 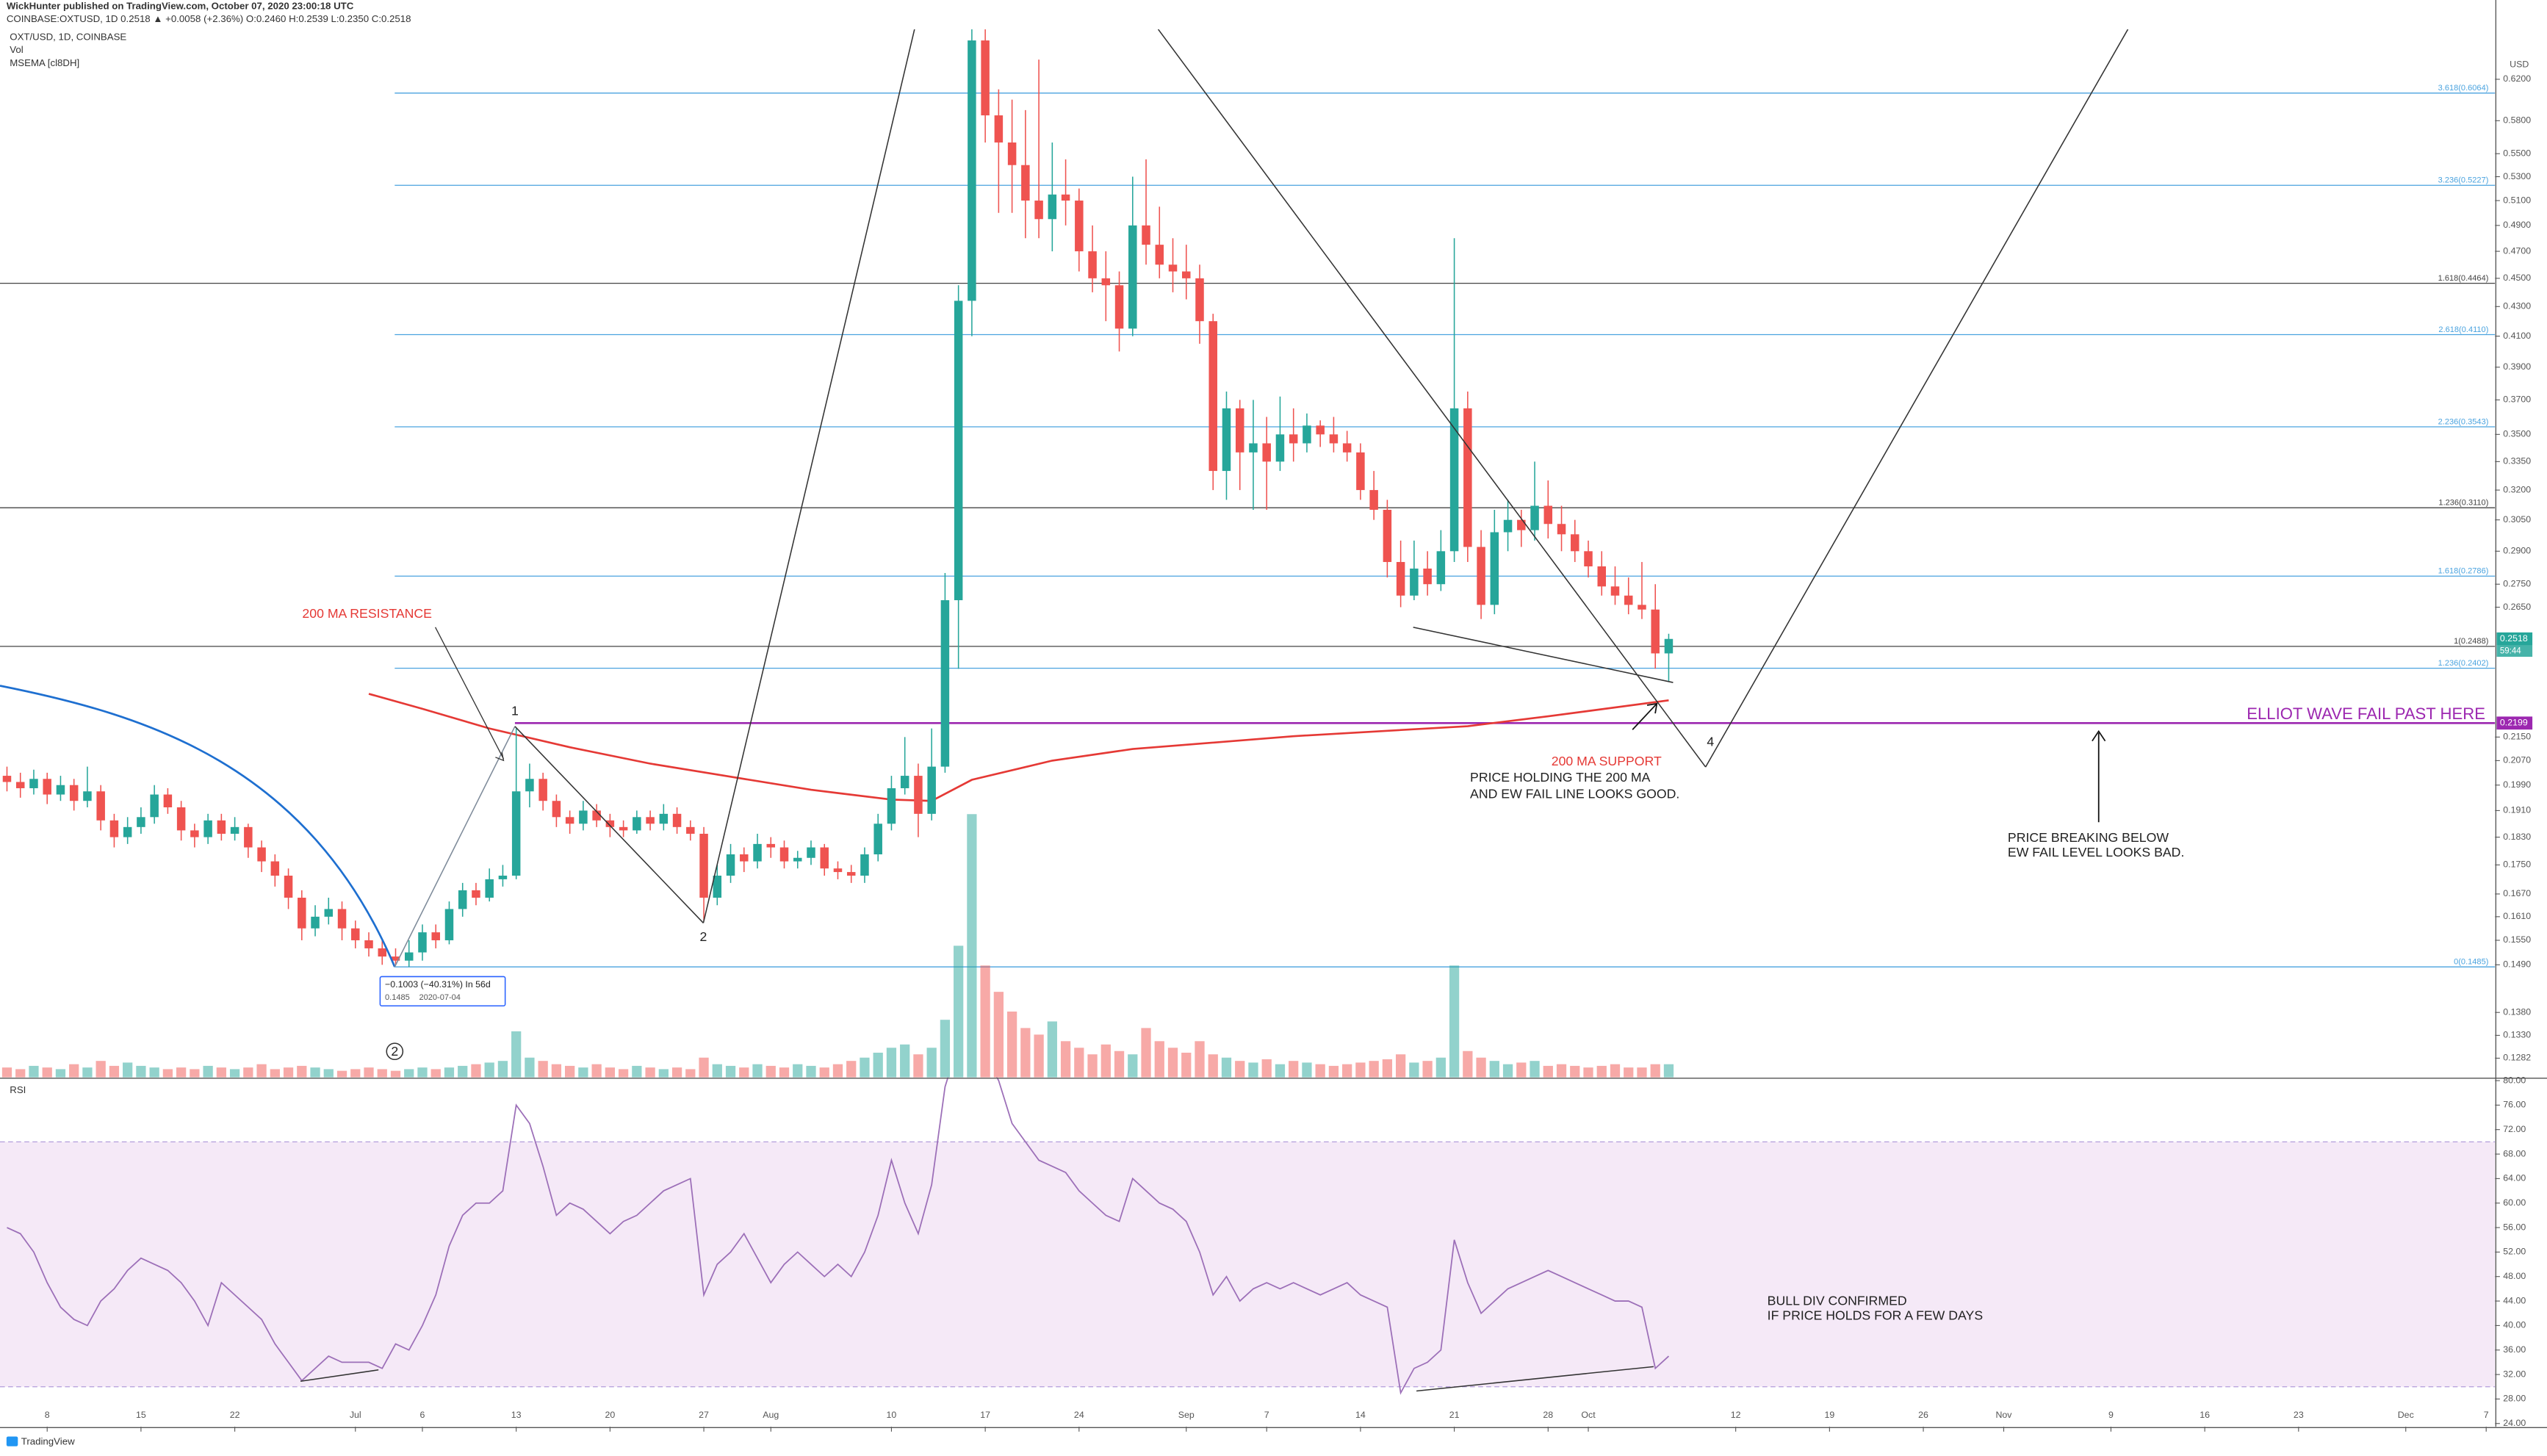 I want to click on y-tick-label: 0.2650, so click(x=2517, y=607).